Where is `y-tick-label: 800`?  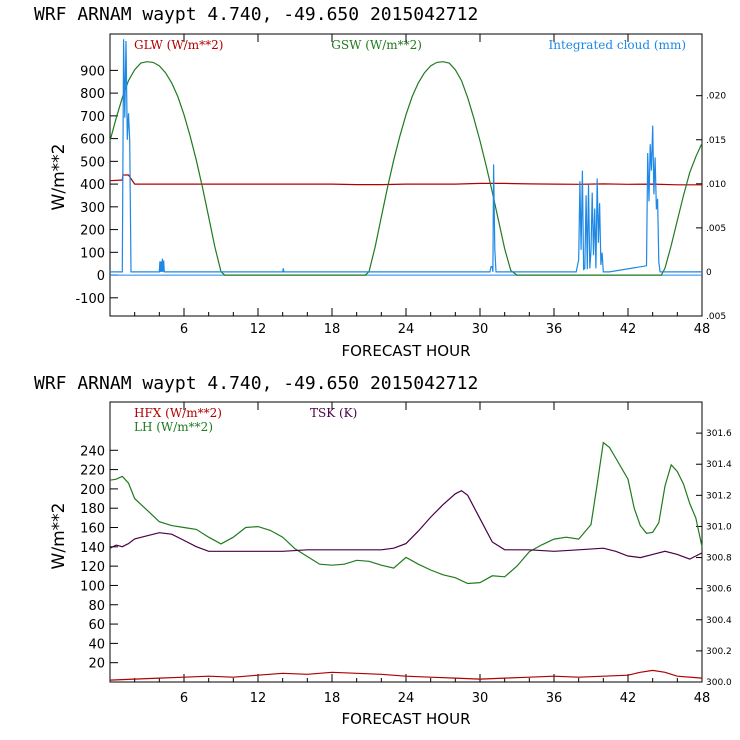
y-tick-label: 800 is located at coordinates (92, 94).